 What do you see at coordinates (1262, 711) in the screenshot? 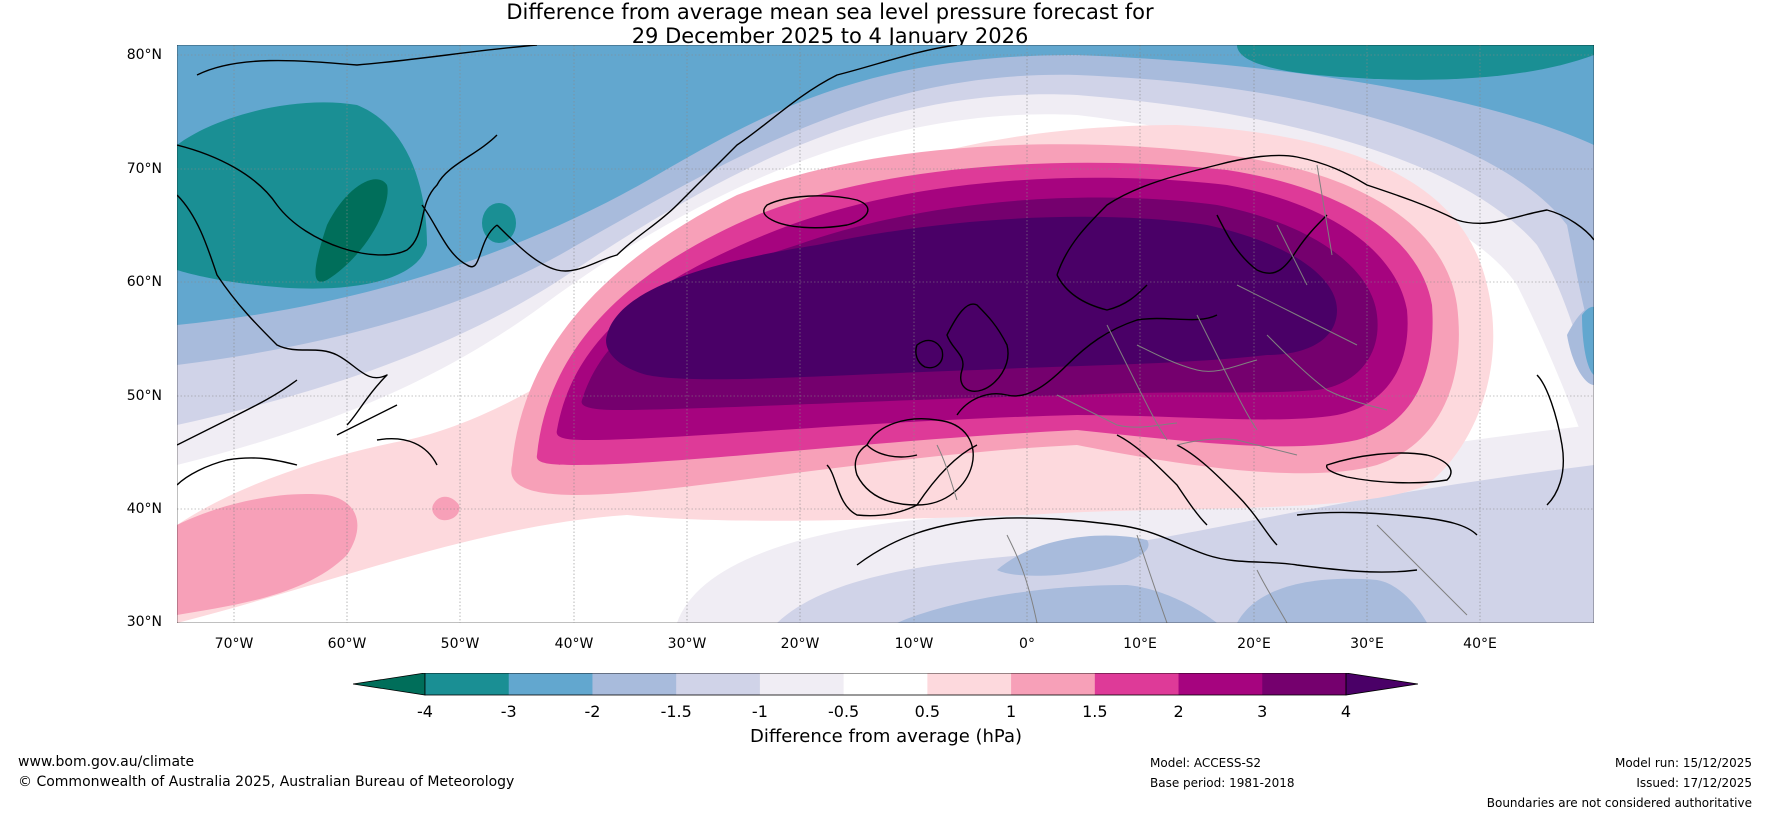
I see `colorbar-tick-label: 3` at bounding box center [1262, 711].